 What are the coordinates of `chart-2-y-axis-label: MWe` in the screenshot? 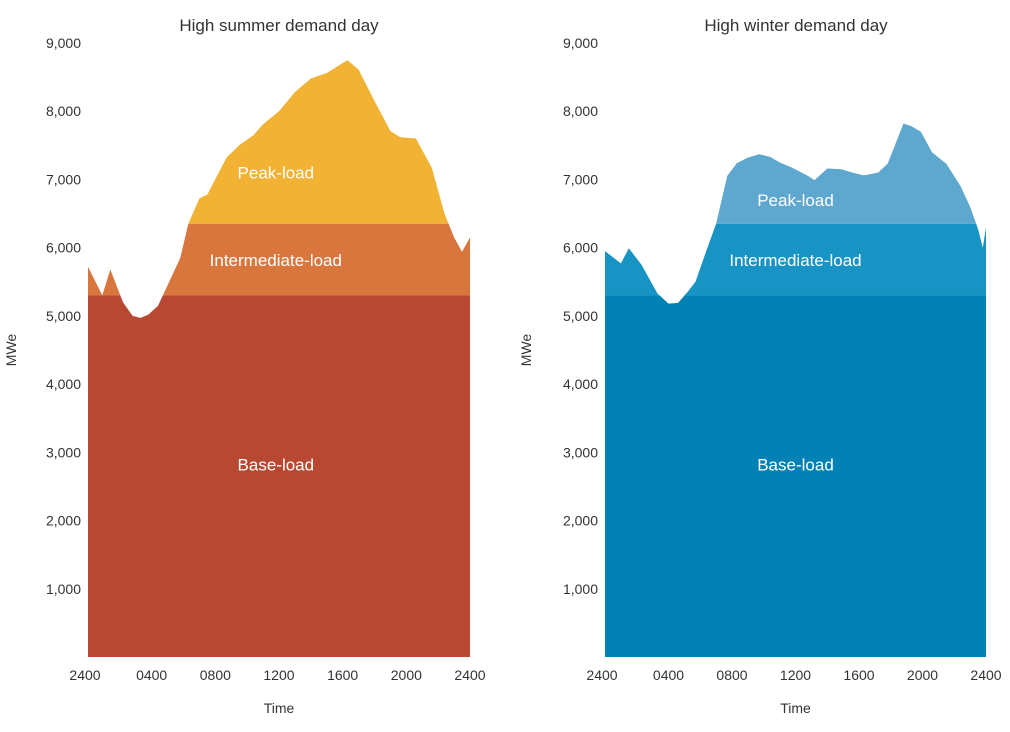 It's located at (526, 350).